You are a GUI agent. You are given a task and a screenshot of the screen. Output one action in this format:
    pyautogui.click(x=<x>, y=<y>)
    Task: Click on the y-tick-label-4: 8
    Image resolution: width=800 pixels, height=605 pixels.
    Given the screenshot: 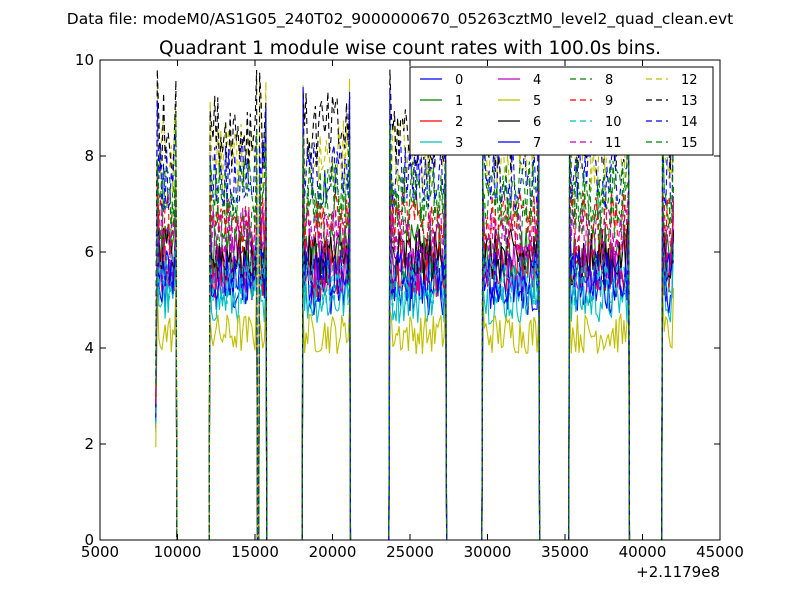 What is the action you would take?
    pyautogui.click(x=89, y=156)
    